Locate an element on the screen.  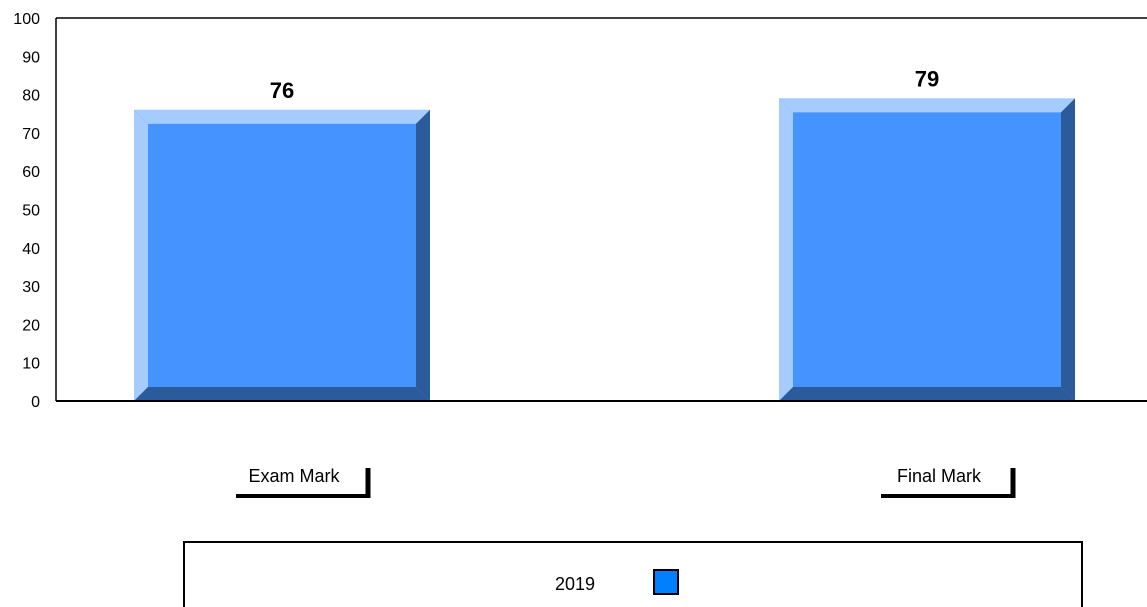
y-tick-label: 30 is located at coordinates (31, 287).